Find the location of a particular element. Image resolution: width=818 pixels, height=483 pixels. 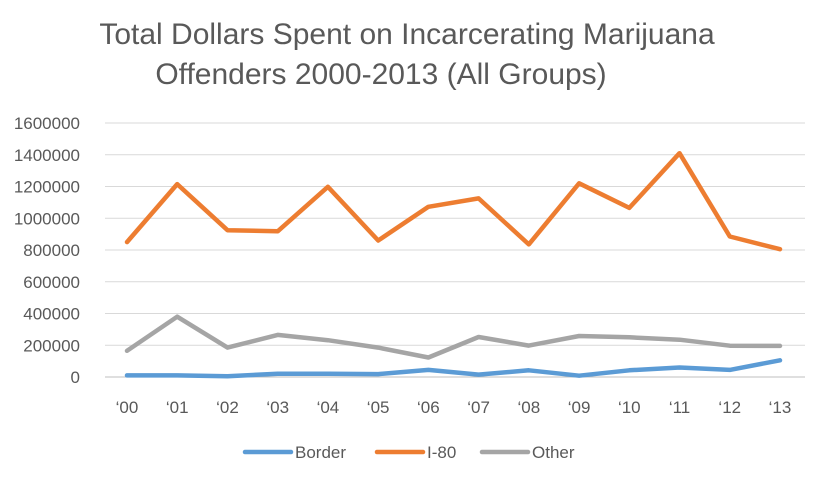

y-tick-label: 0 is located at coordinates (75, 377).